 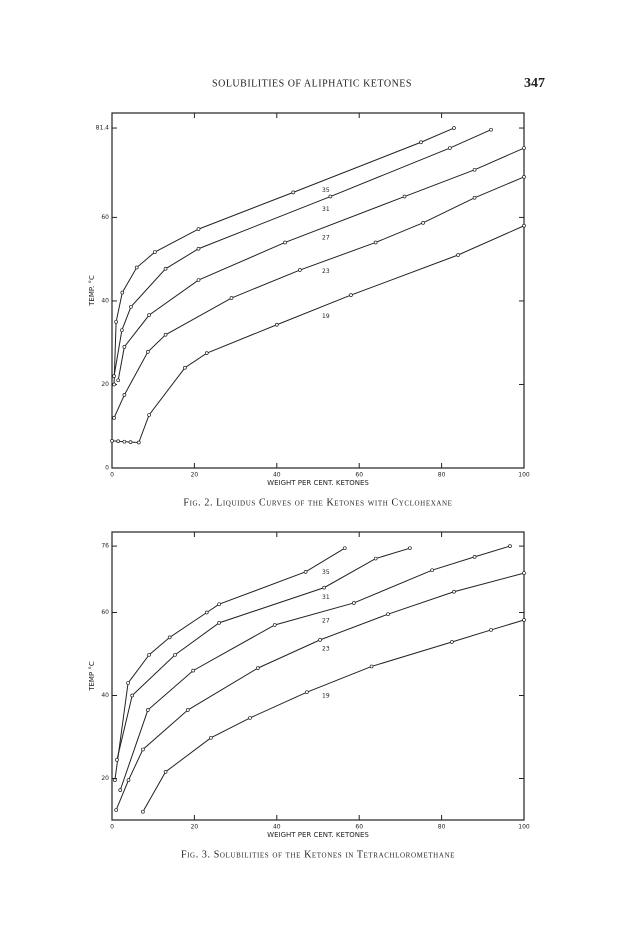 What do you see at coordinates (92, 291) in the screenshot?
I see `y-axis-label: TEMP. °C` at bounding box center [92, 291].